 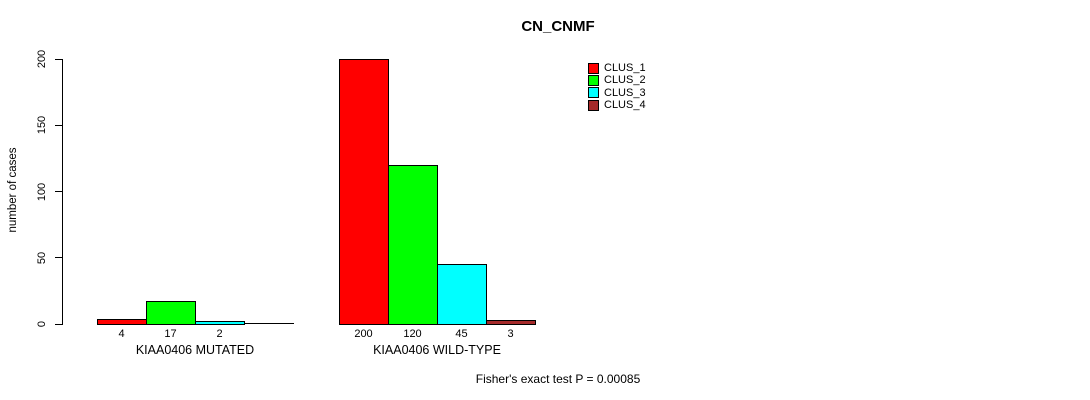 What do you see at coordinates (461, 334) in the screenshot?
I see `bar-value-label: 45` at bounding box center [461, 334].